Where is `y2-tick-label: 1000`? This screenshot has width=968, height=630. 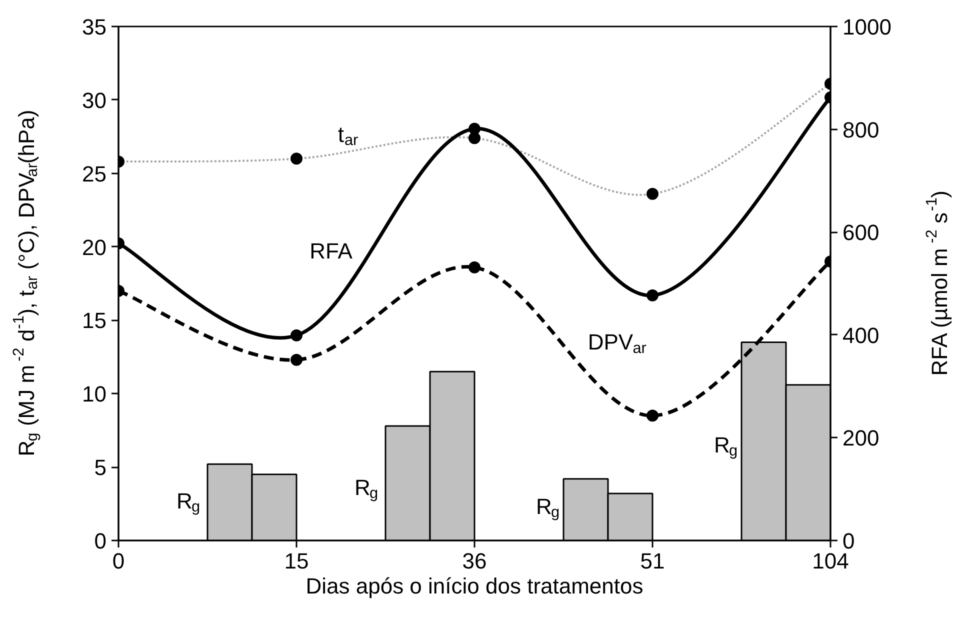
y2-tick-label: 1000 is located at coordinates (867, 27).